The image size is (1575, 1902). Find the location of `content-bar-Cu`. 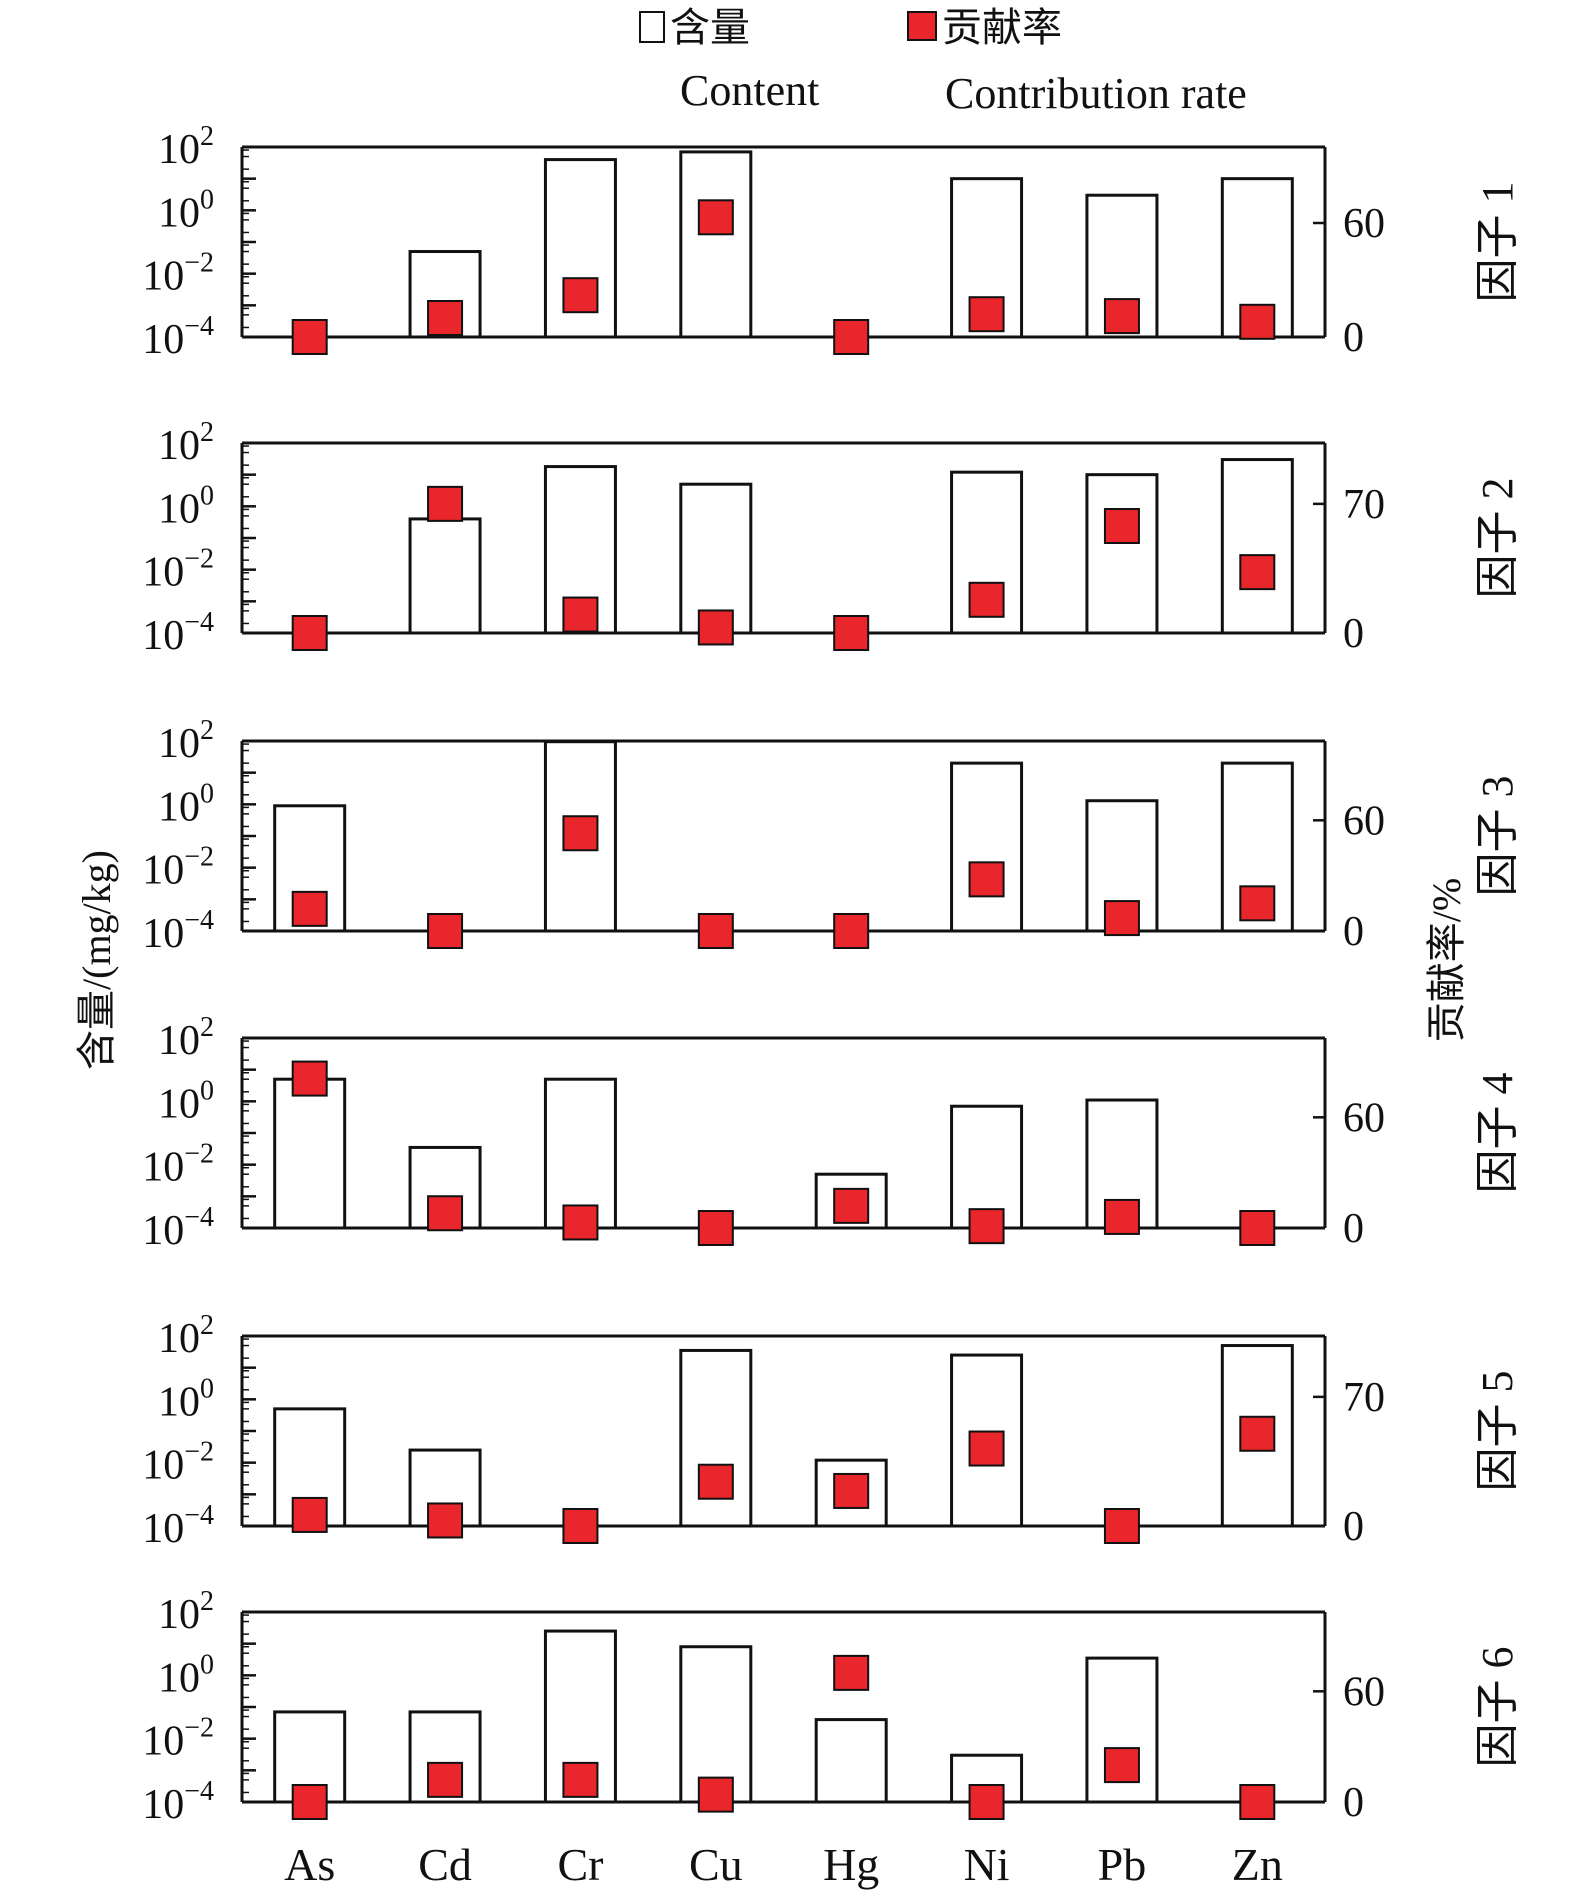

content-bar-Cu is located at coordinates (716, 244).